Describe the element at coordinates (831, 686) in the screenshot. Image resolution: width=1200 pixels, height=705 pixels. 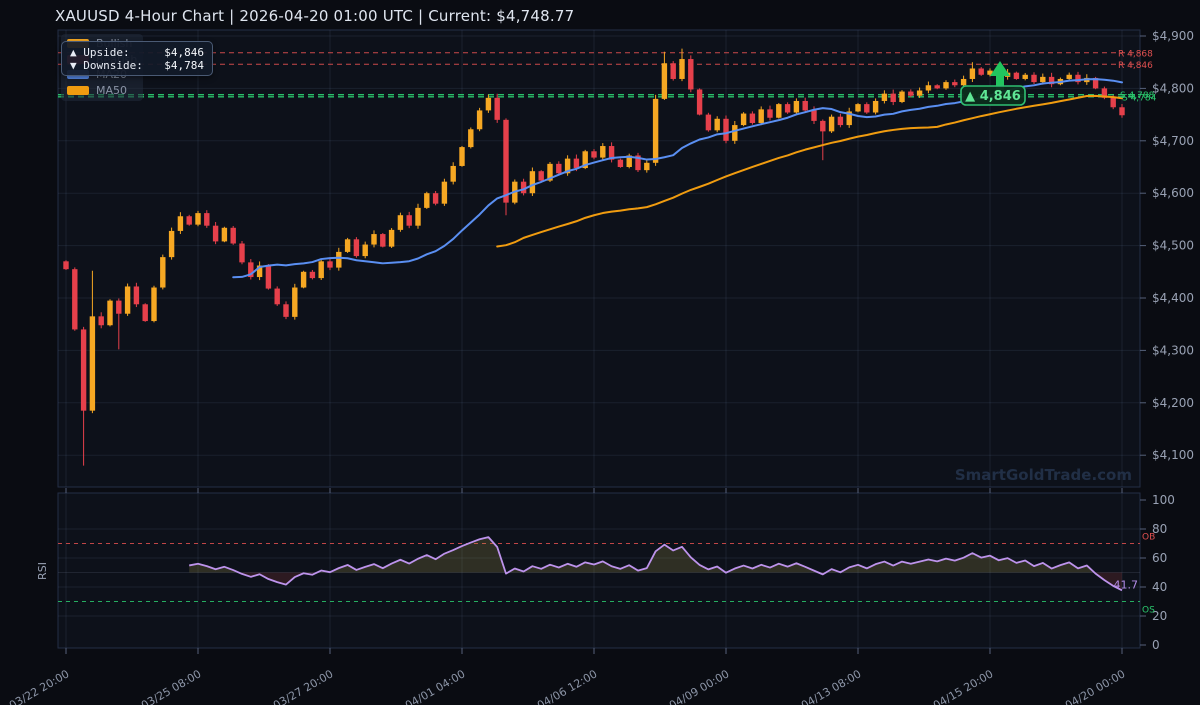
I see `time-tick-label: 04/13 08:00` at that location.